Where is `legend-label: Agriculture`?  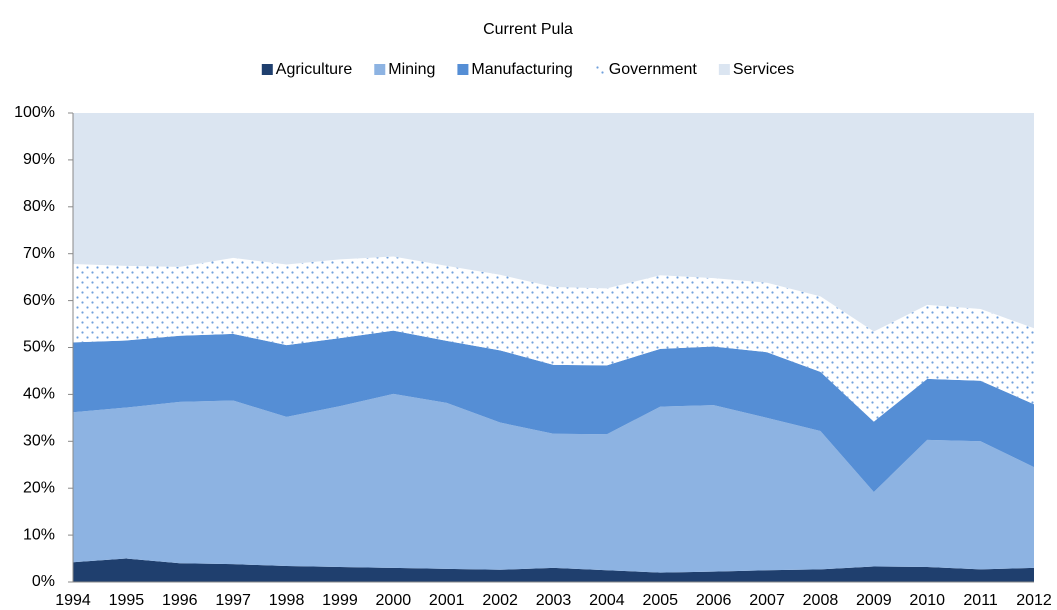 legend-label: Agriculture is located at coordinates (314, 69).